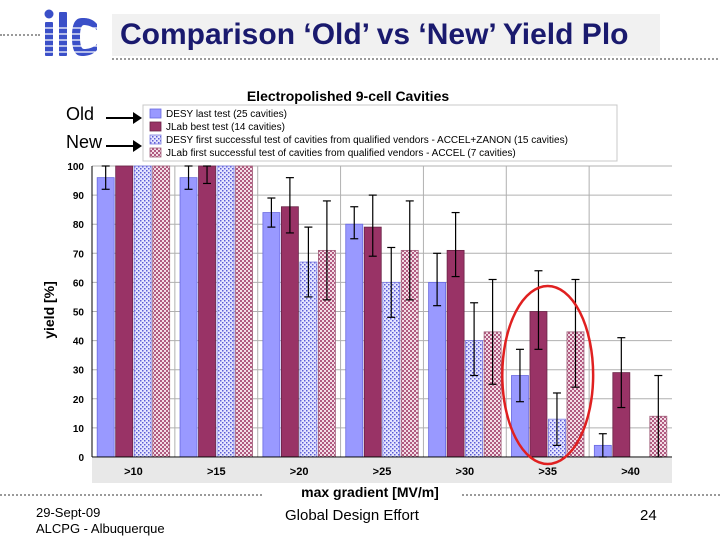  Describe the element at coordinates (216, 472) in the screenshot. I see `x-tick-label-1: >15` at that location.